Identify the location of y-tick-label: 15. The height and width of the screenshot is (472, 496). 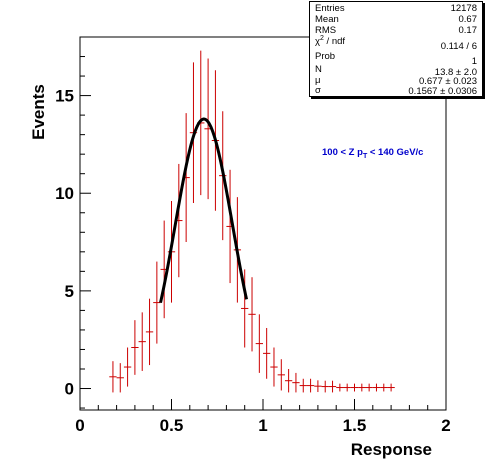
(64, 96).